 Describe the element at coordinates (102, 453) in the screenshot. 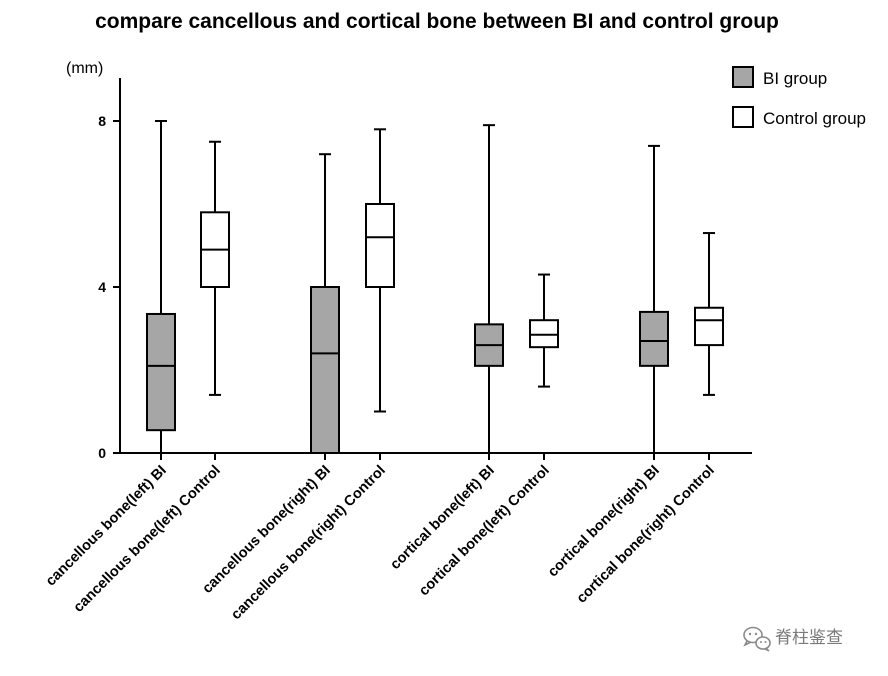

I see `y-tick-label: 0` at that location.